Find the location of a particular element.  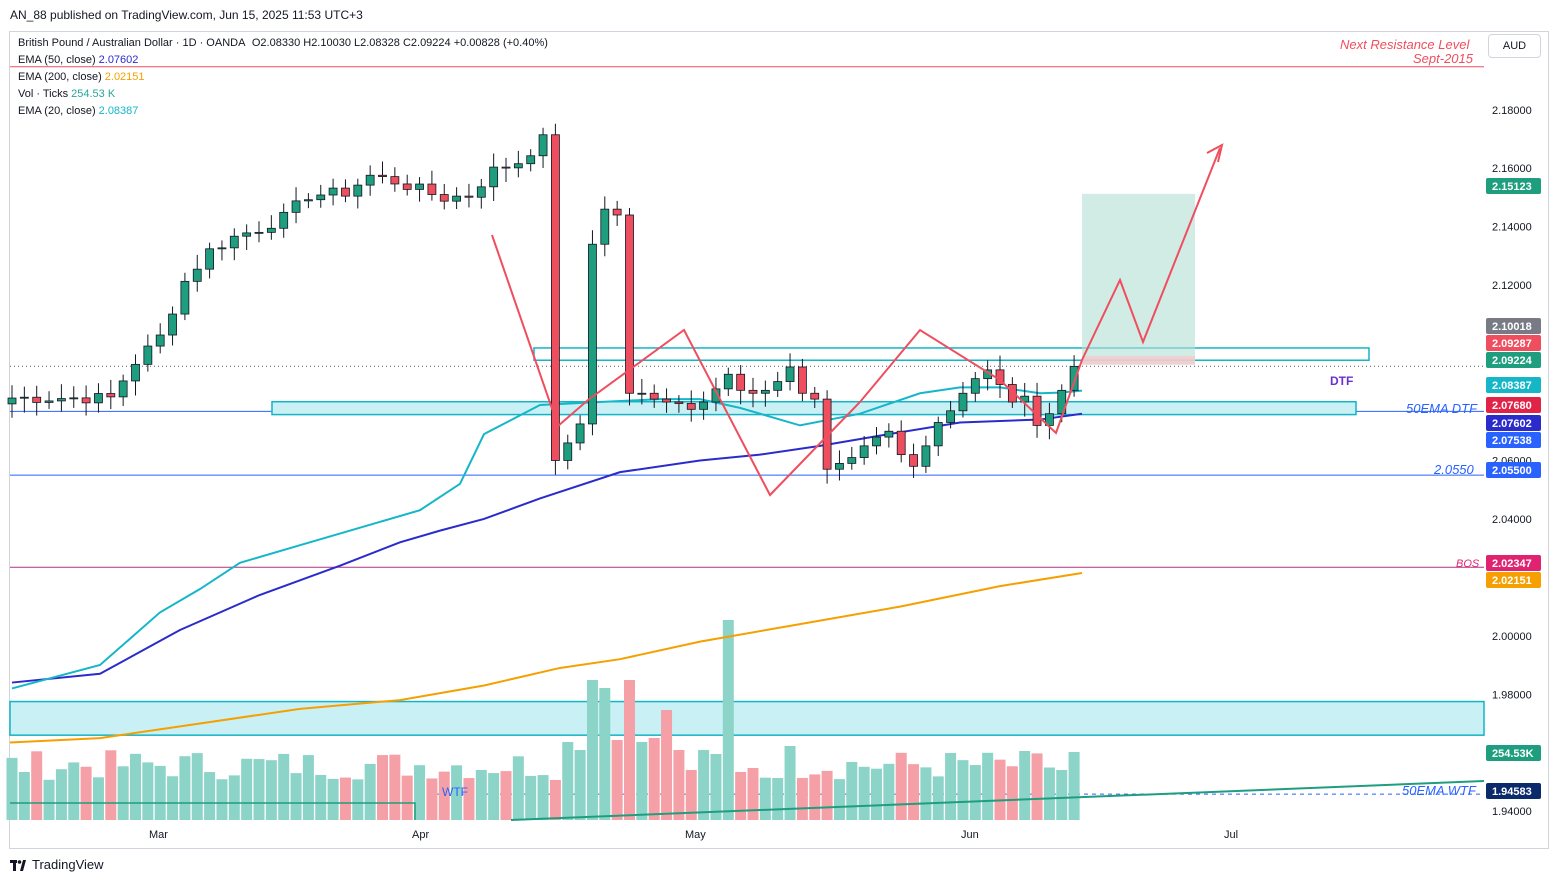

price-badge-label: 2.02151 is located at coordinates (1512, 581).